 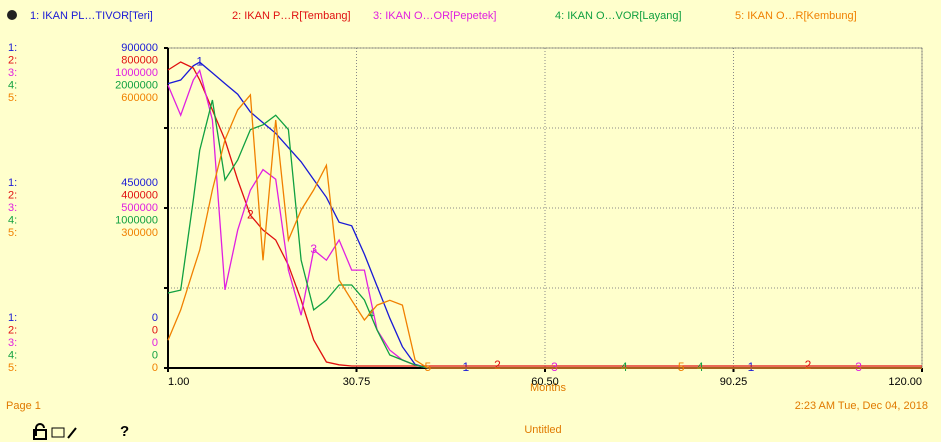 I want to click on x-tick-label: 90.25, so click(x=734, y=382).